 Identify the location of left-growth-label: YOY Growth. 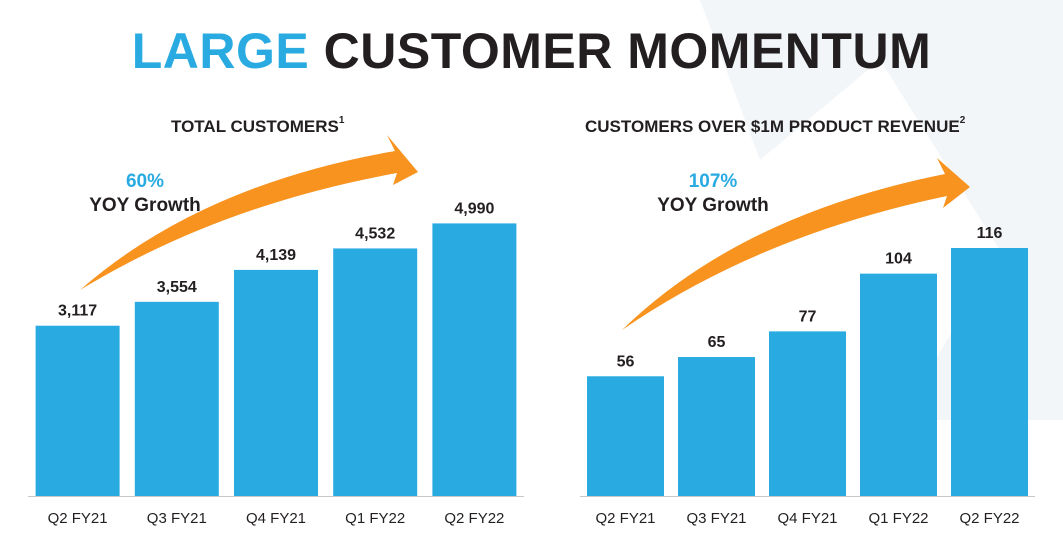
(145, 205).